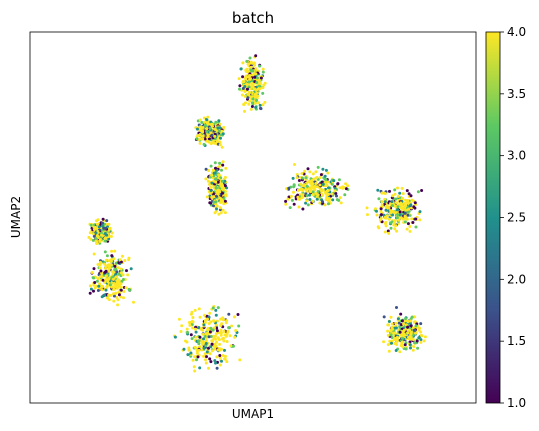 The width and height of the screenshot is (539, 431). I want to click on colorbar-tick-label: 1.0, so click(516, 403).